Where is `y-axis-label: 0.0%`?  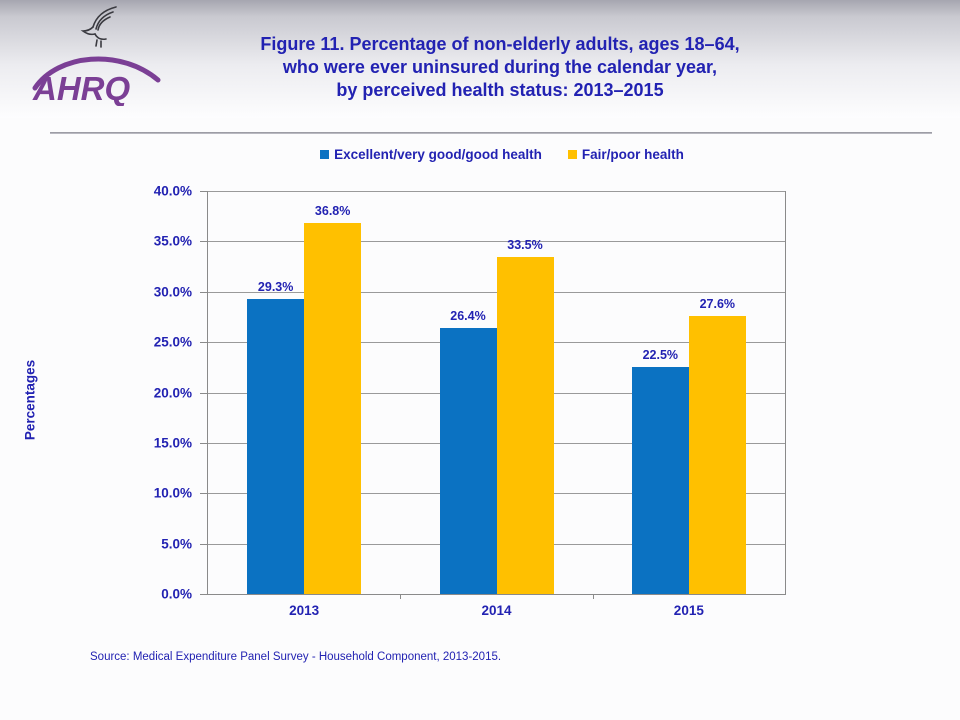
y-axis-label: 0.0% is located at coordinates (176, 594).